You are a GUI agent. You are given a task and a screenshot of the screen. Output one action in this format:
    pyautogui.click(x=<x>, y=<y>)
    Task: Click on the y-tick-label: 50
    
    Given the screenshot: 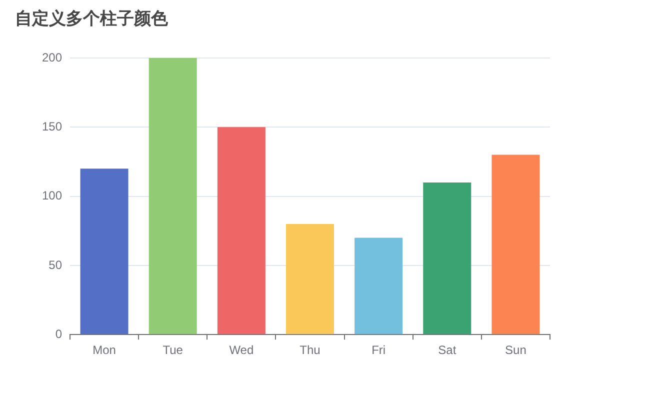 What is the action you would take?
    pyautogui.click(x=55, y=265)
    